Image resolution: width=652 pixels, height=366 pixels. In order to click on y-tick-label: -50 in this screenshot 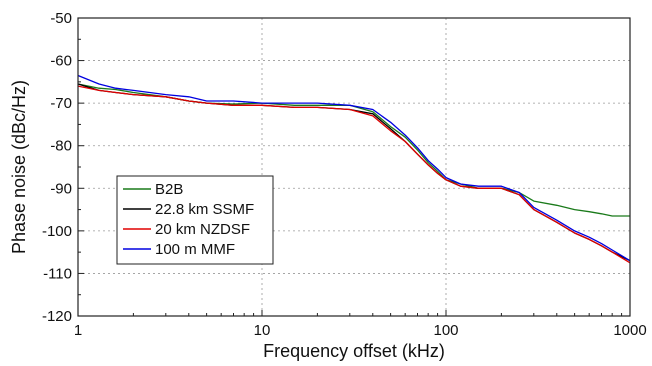, I will do `click(61, 18)`.